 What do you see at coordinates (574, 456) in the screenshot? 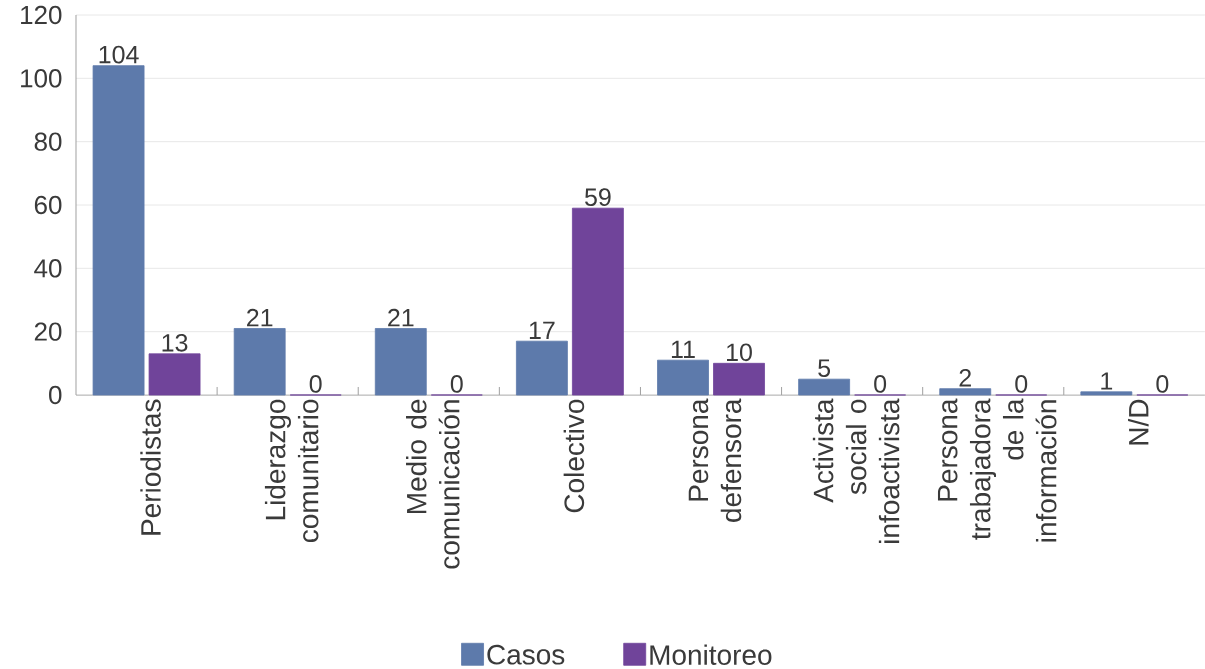
I see `x-tick-label: Colectivo` at bounding box center [574, 456].